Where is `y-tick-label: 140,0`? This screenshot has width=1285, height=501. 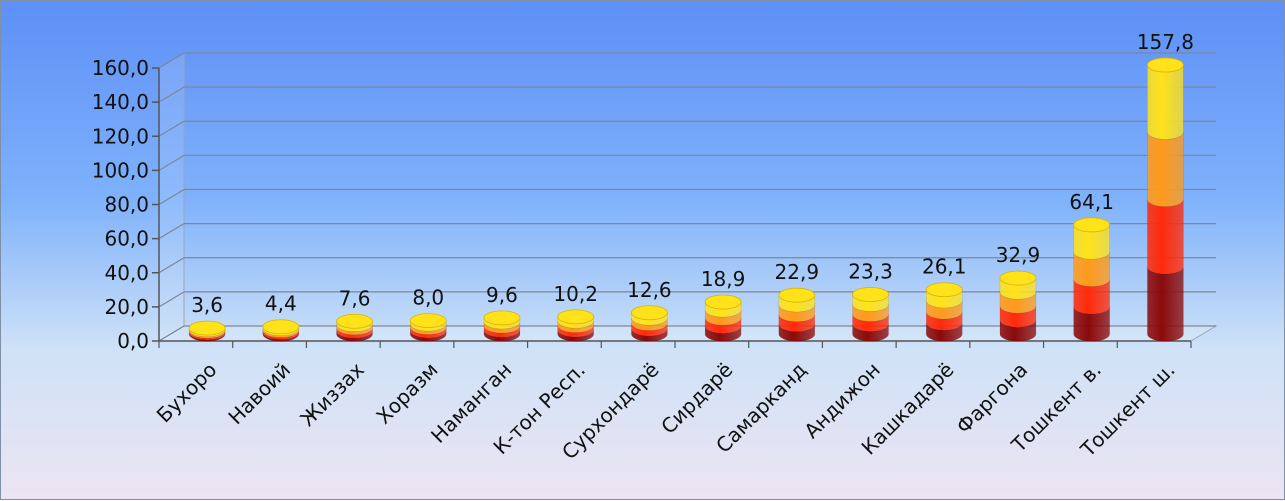 y-tick-label: 140,0 is located at coordinates (120, 102).